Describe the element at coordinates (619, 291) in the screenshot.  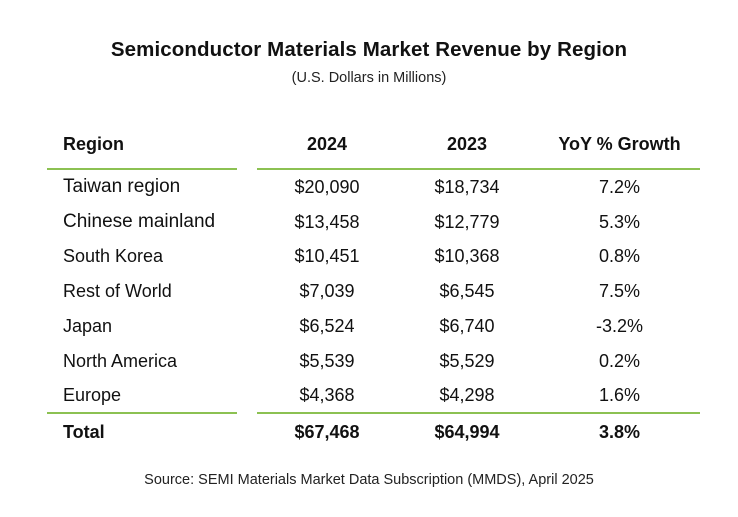
I see `cell-yoy-growth: 7.5%` at that location.